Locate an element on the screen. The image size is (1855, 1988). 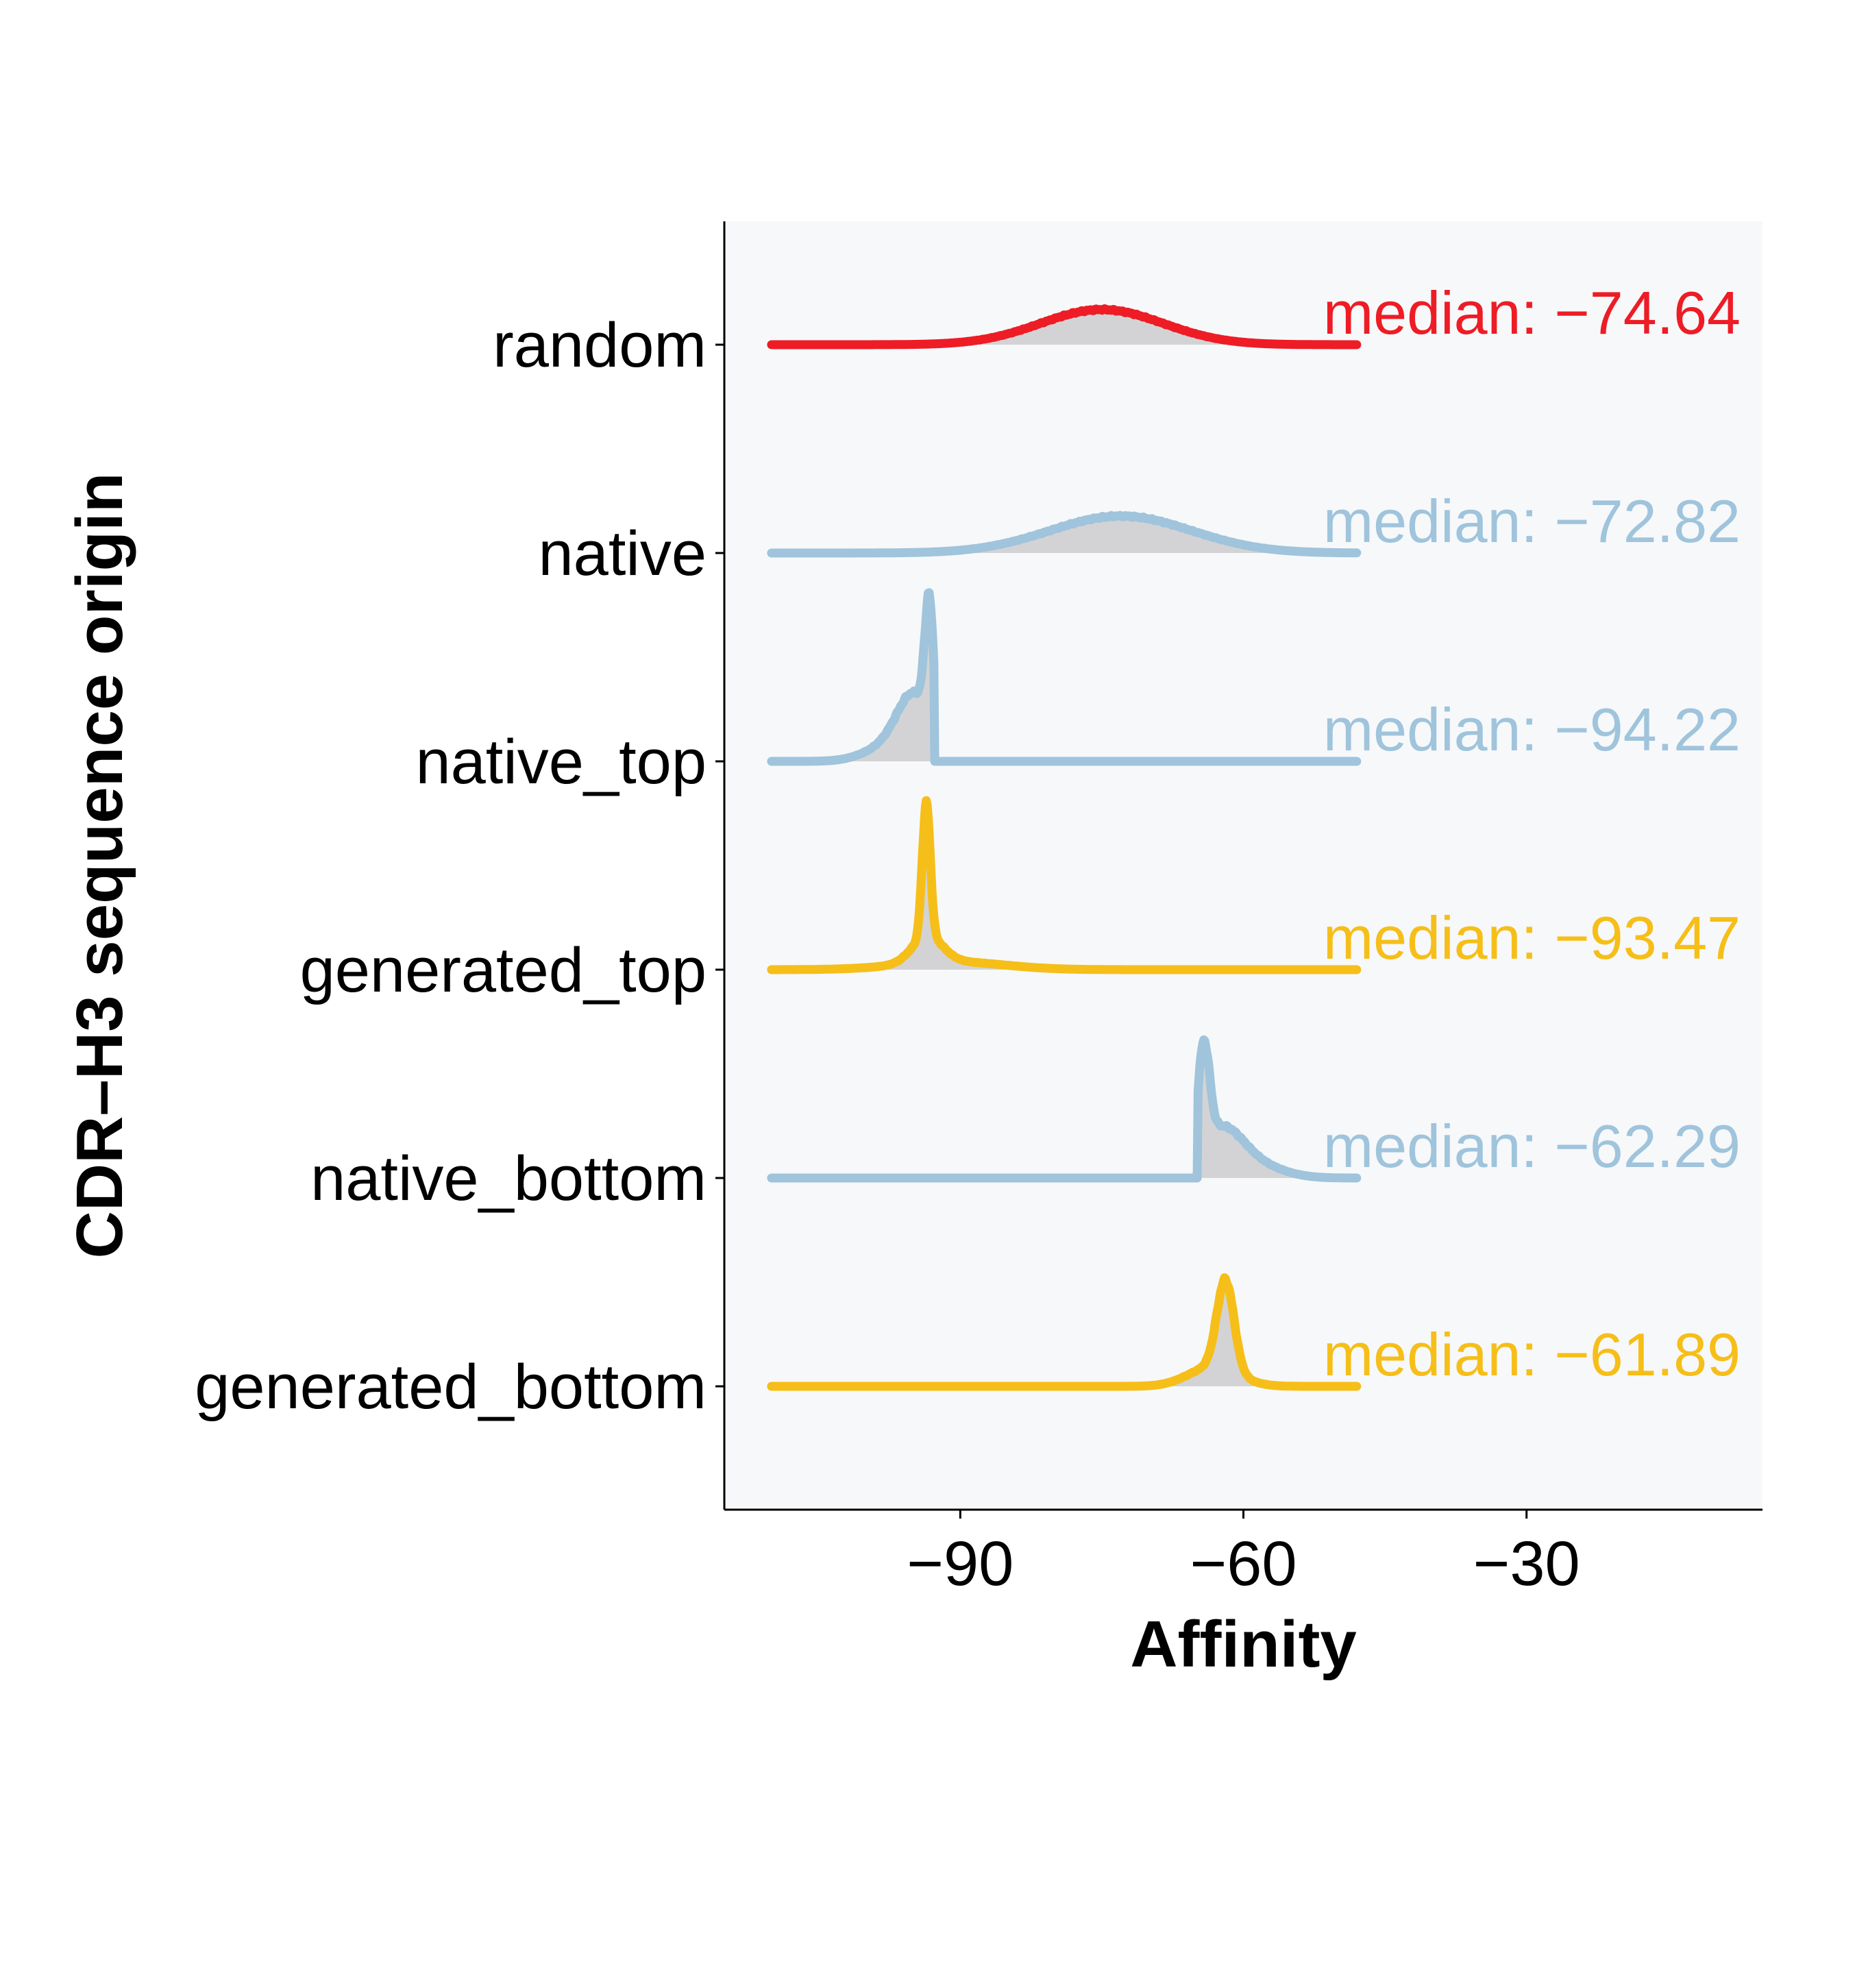
ridge-line-random is located at coordinates (1064, 326).